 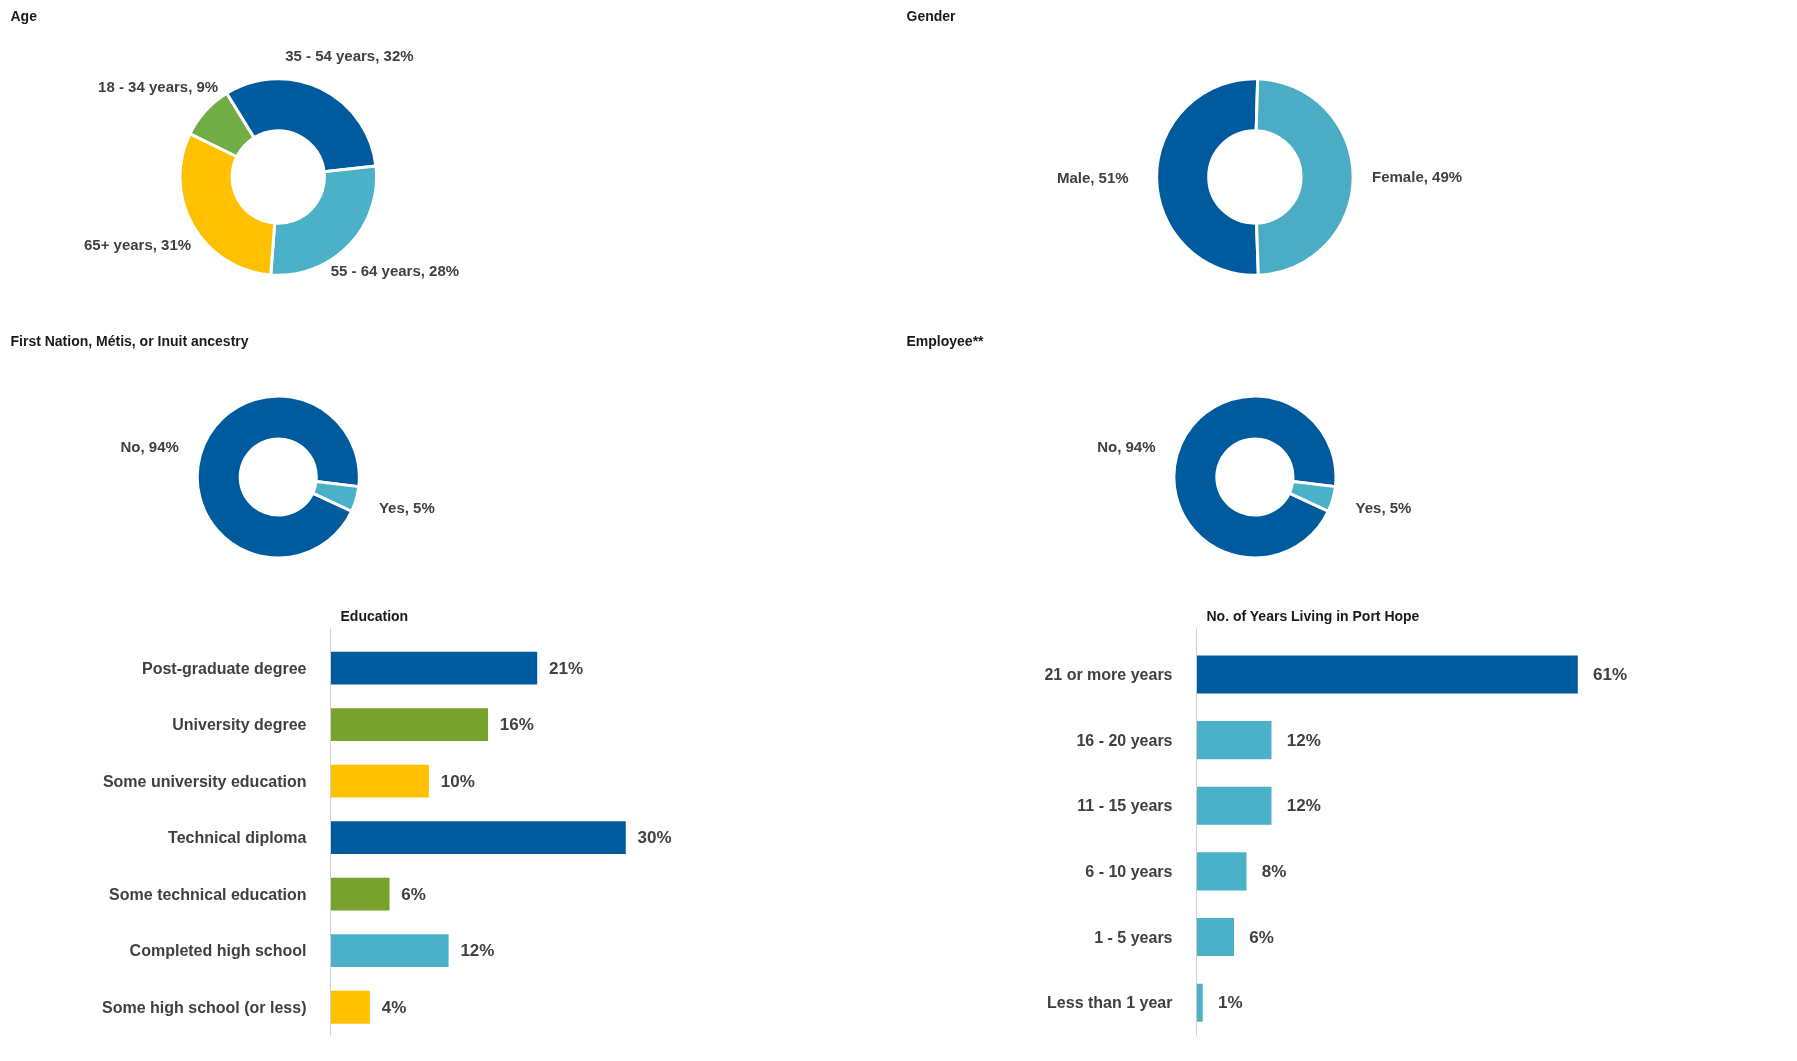 I want to click on data-label: 16%, so click(x=516, y=725).